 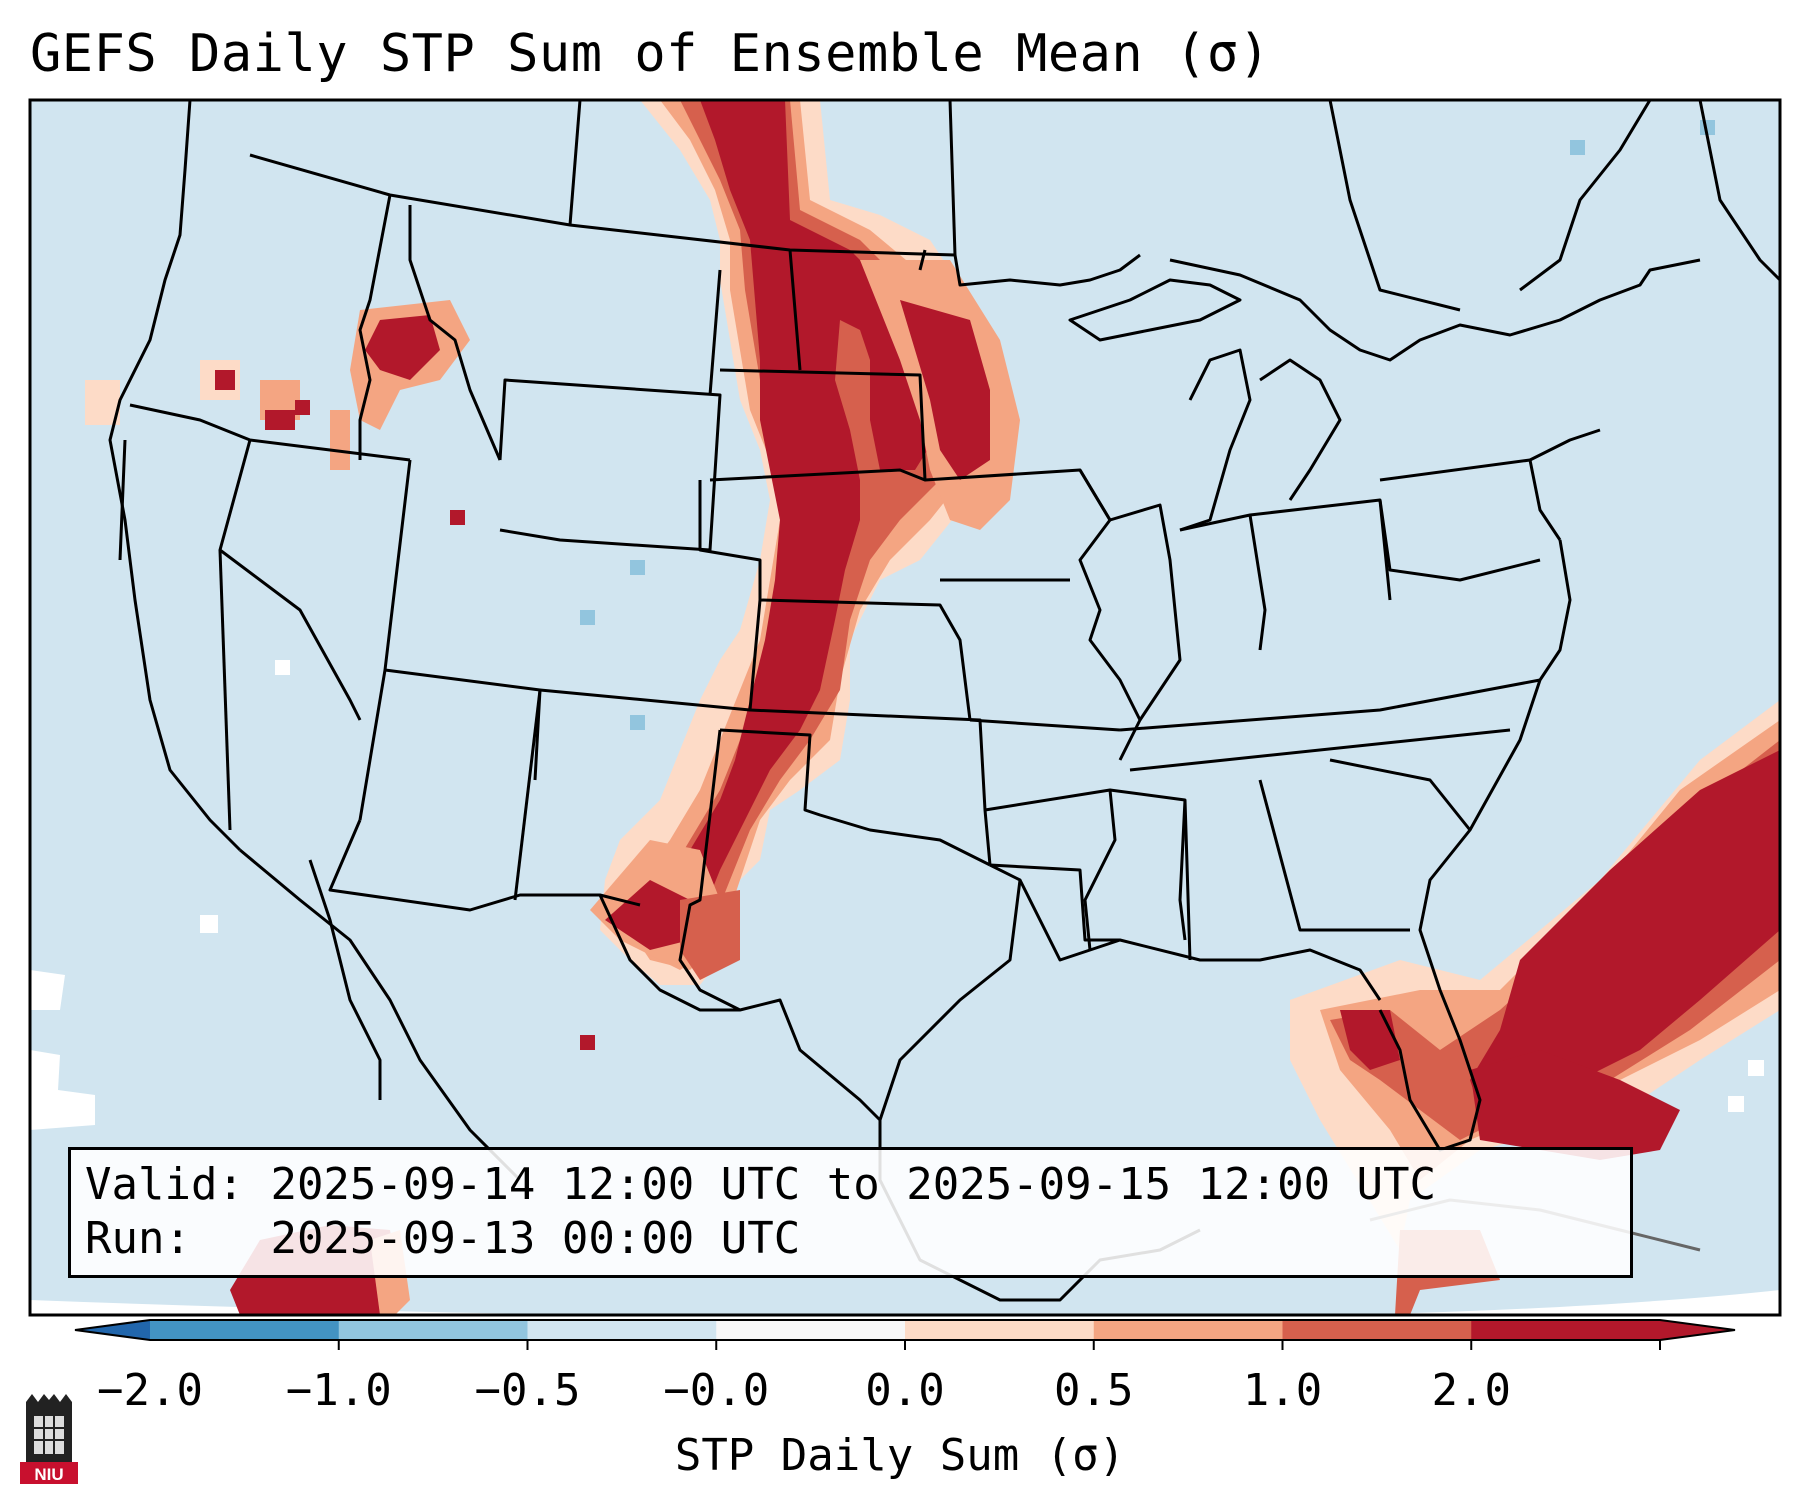 What do you see at coordinates (150, 1390) in the screenshot?
I see `colorbar-tick-label: −2.0` at bounding box center [150, 1390].